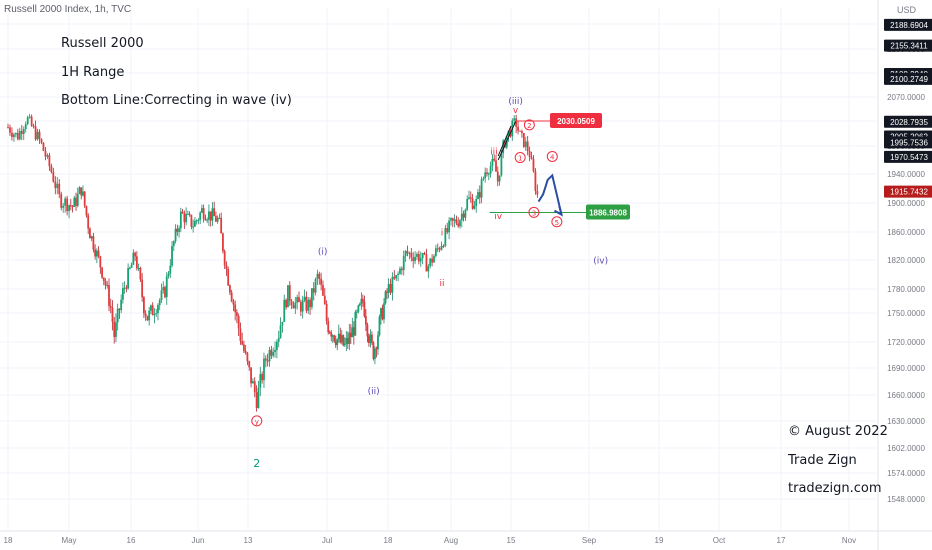  I want to click on x-tick-label: Sep, so click(589, 540).